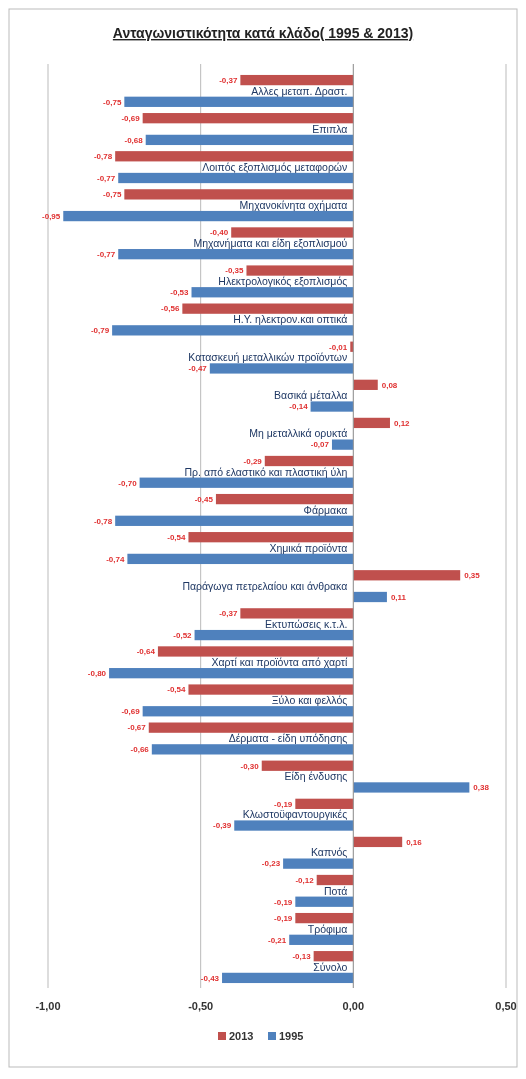 This screenshot has width=526, height=1079. What do you see at coordinates (335, 890) in the screenshot?
I see `y-tick-label: Ποτά` at bounding box center [335, 890].